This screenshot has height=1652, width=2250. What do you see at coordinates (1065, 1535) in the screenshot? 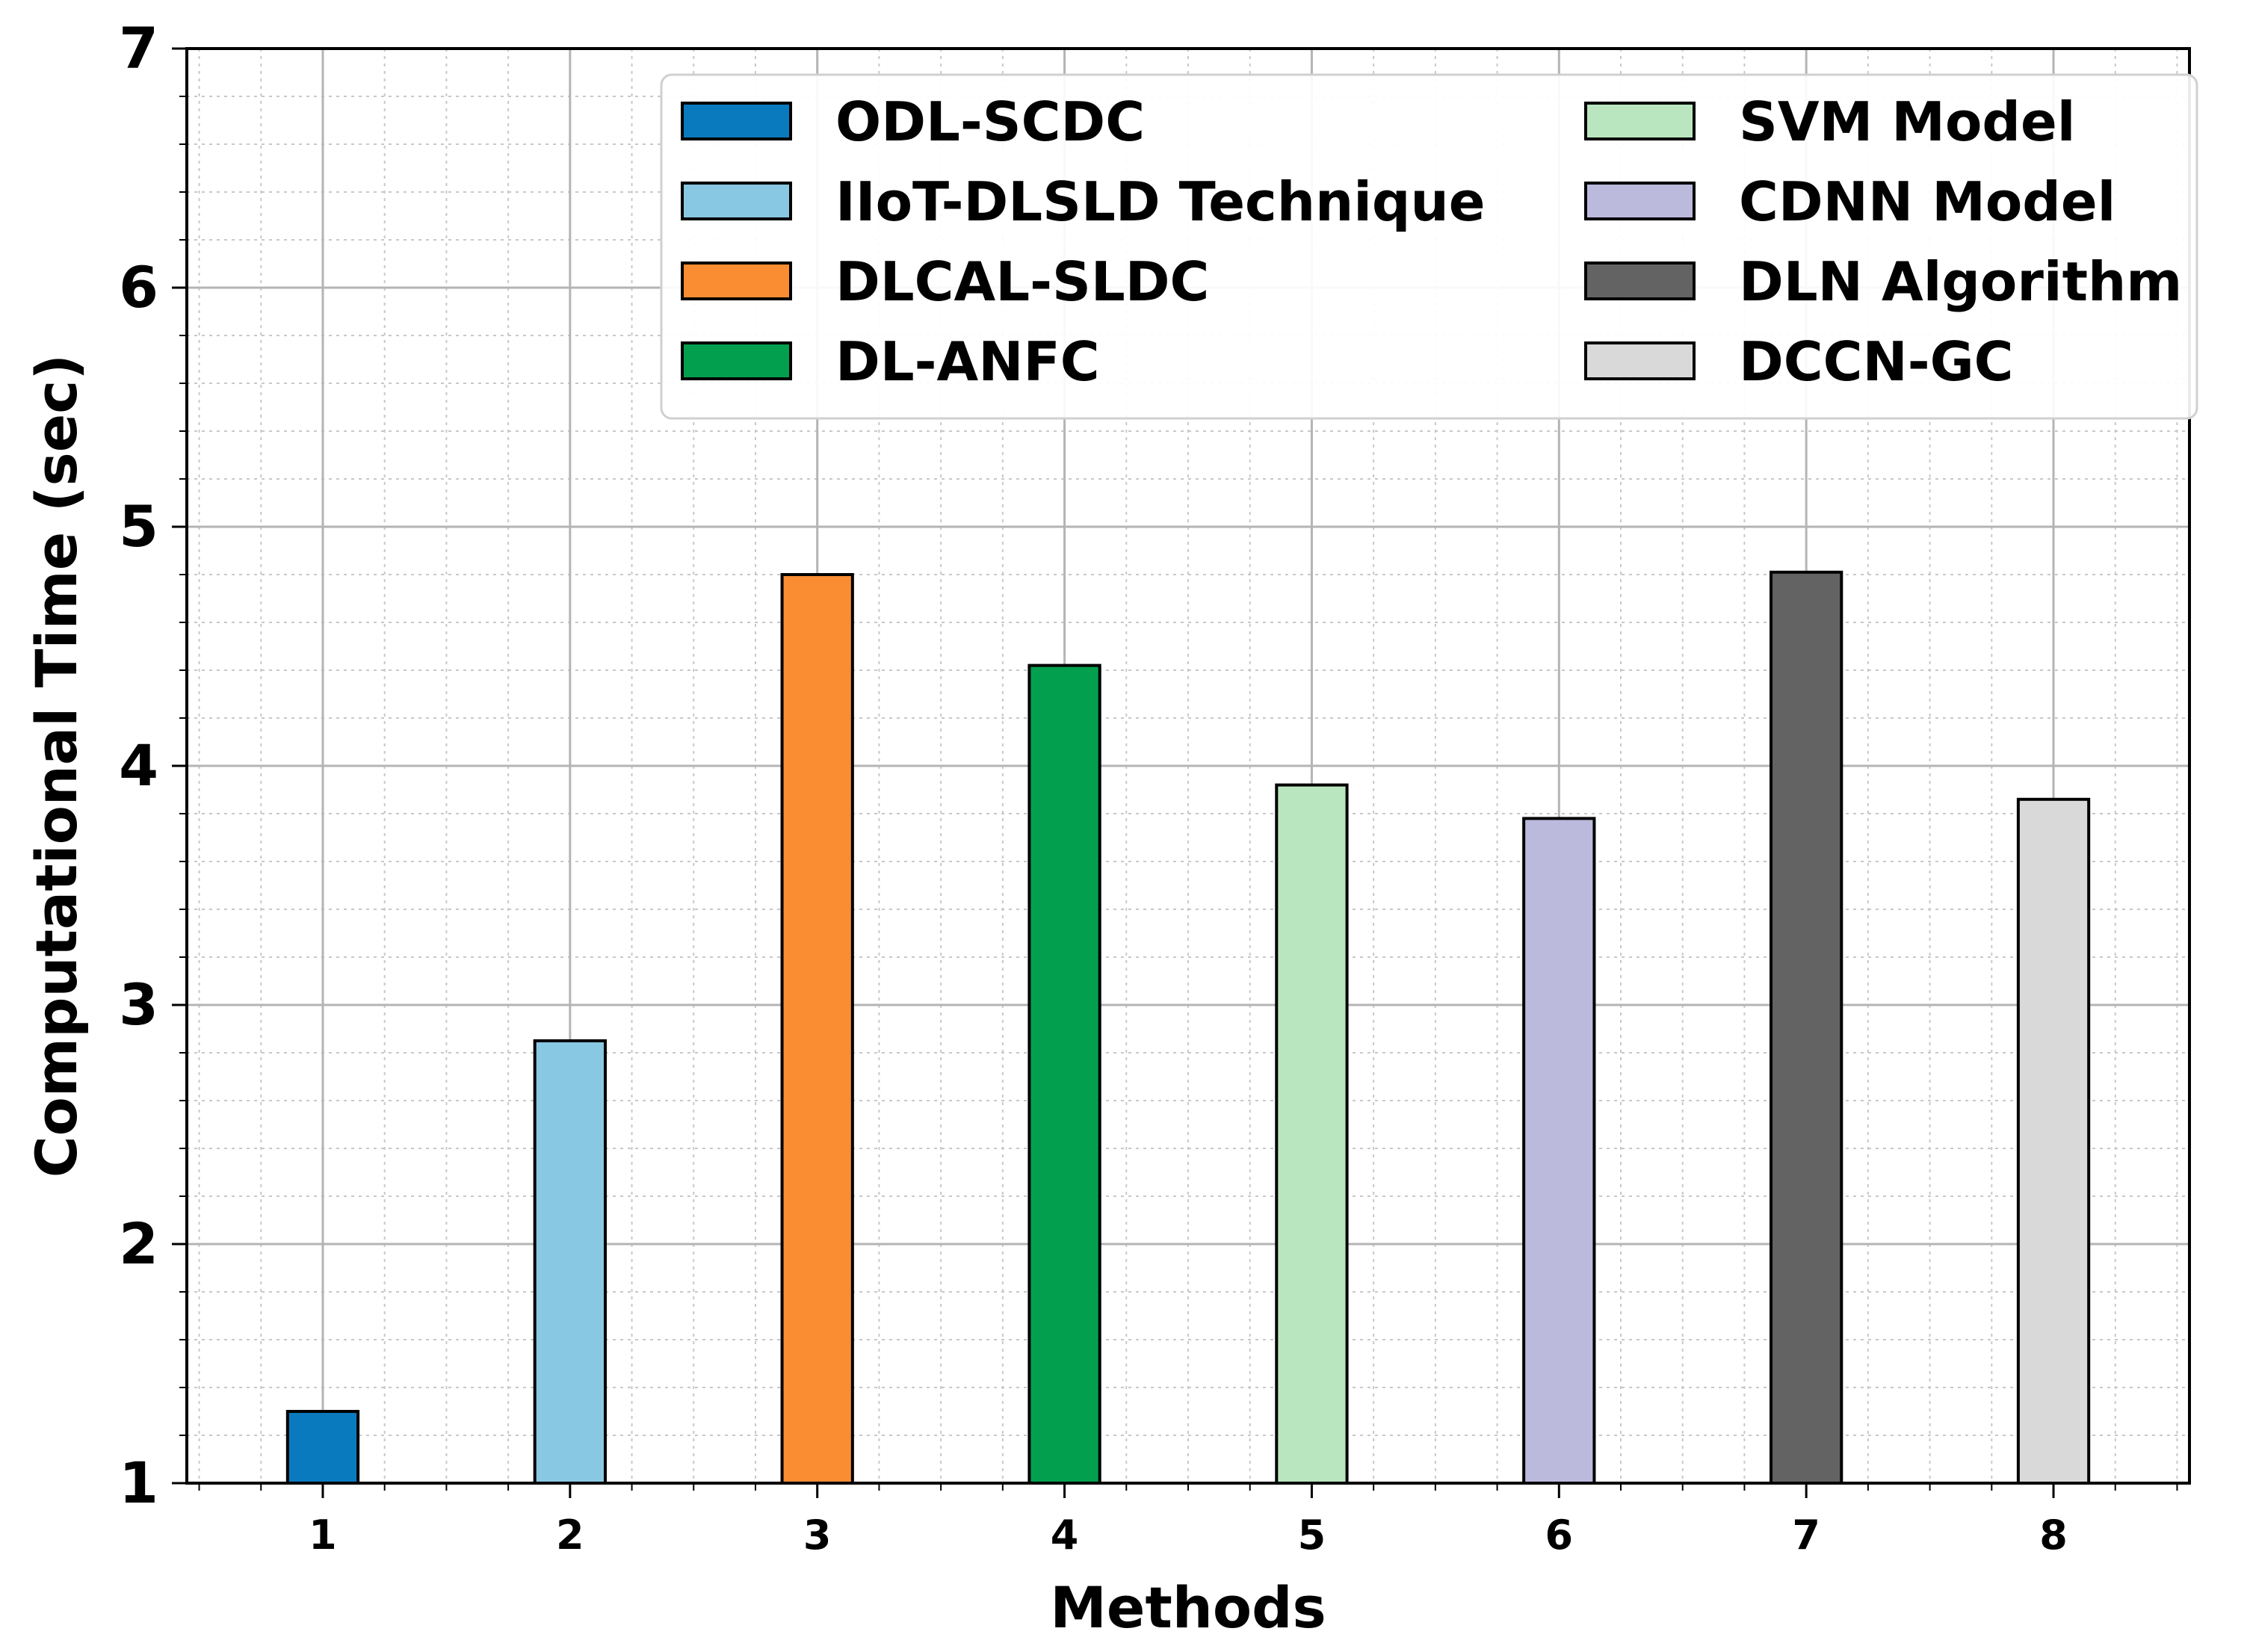
I see `x-tick-label: 4` at bounding box center [1065, 1535].